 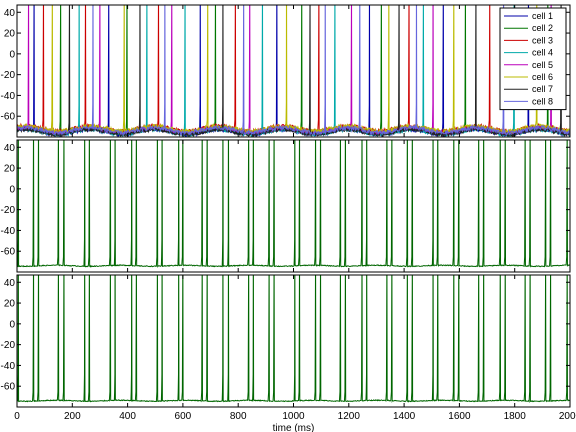 I want to click on x-tick-label: 1600, so click(x=459, y=416).